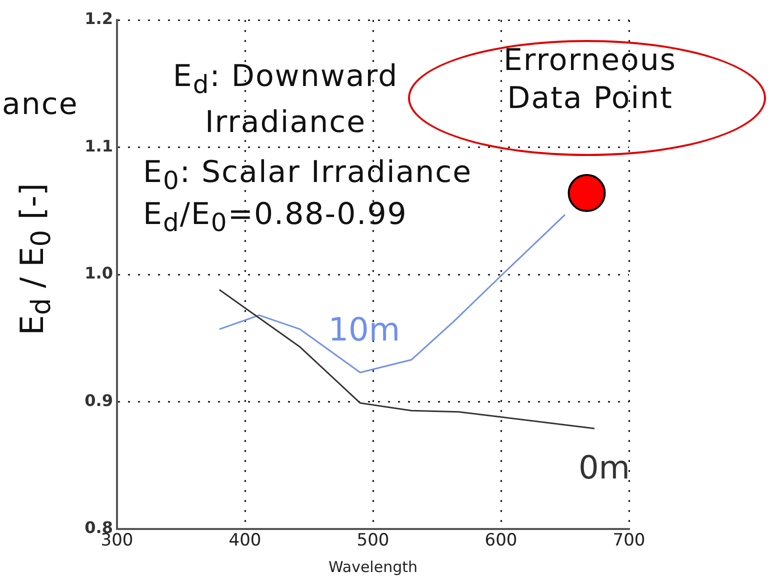  What do you see at coordinates (245, 540) in the screenshot?
I see `x-tick-label: 400` at bounding box center [245, 540].